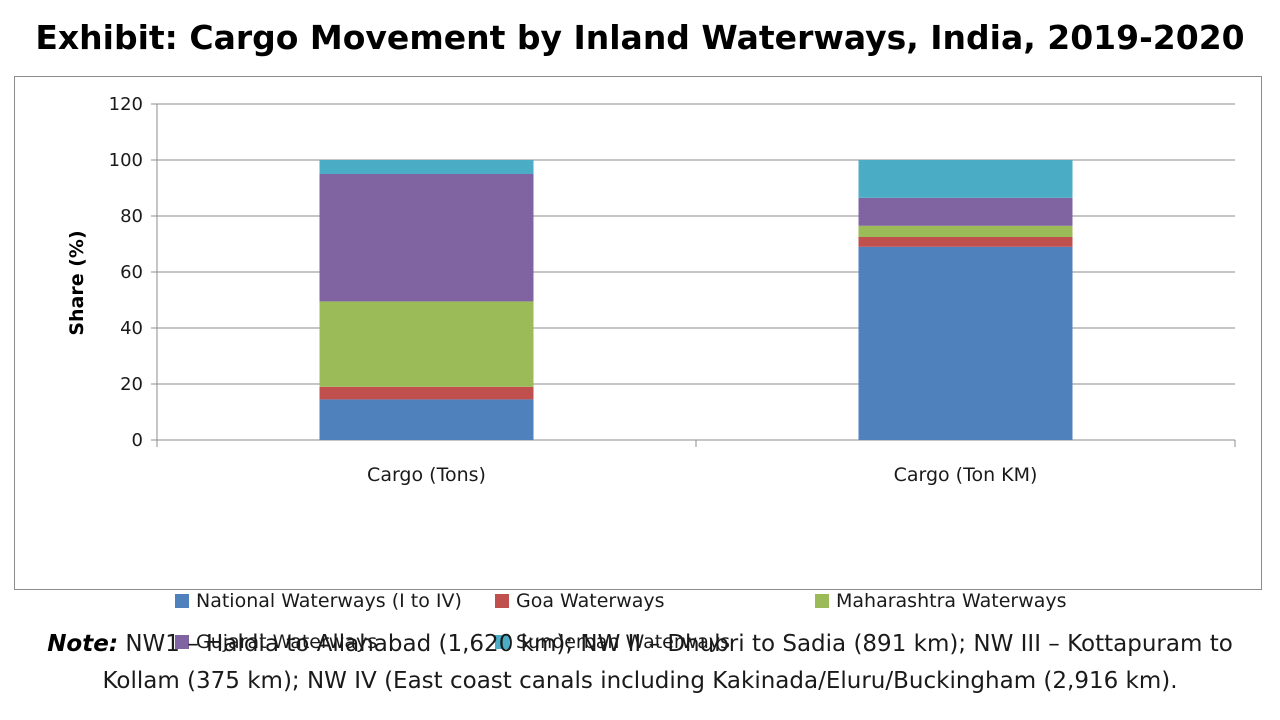  Describe the element at coordinates (126, 104) in the screenshot. I see `y-tick-label: 120` at that location.